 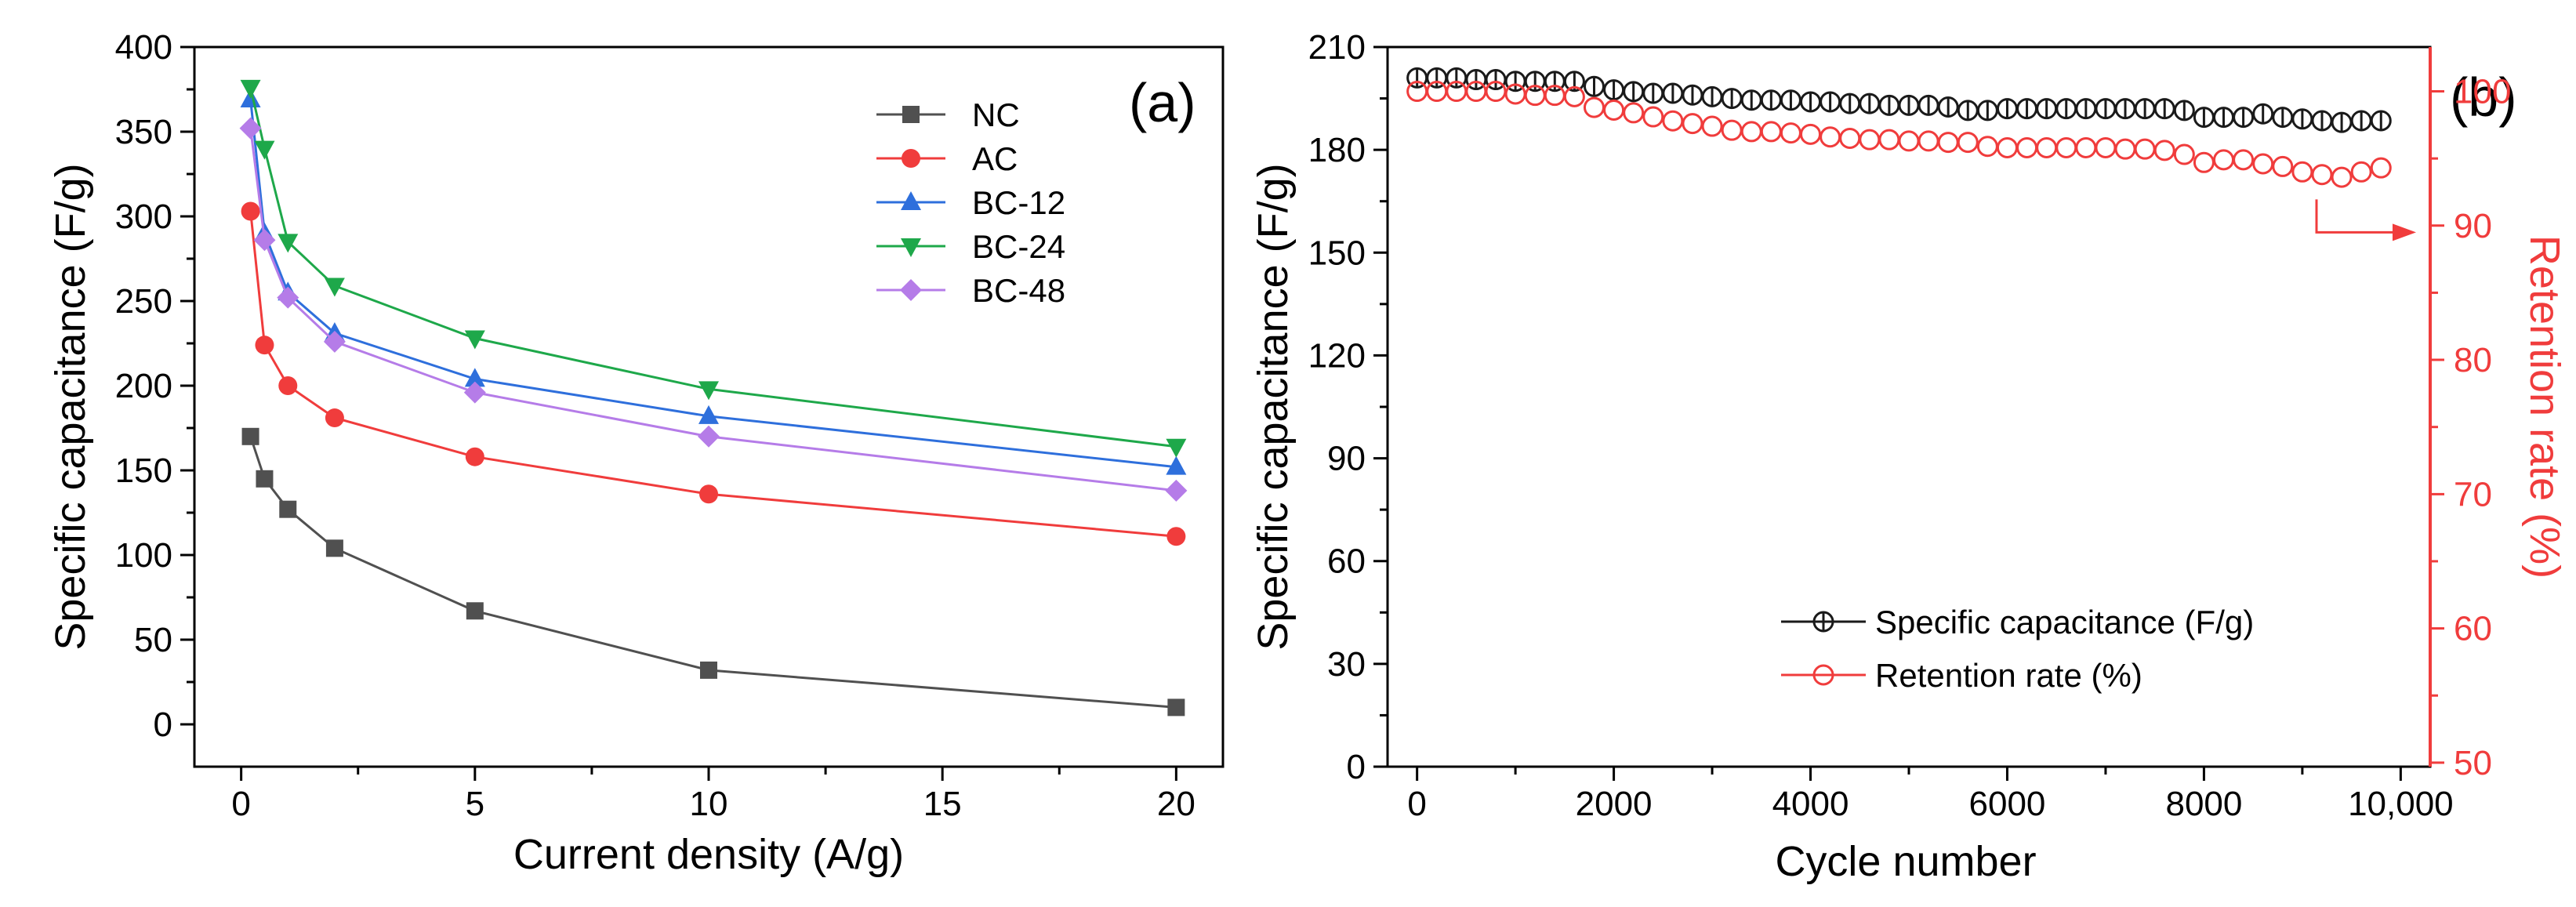 I want to click on panel-b-y-tick-label: 180, so click(x=1337, y=150).